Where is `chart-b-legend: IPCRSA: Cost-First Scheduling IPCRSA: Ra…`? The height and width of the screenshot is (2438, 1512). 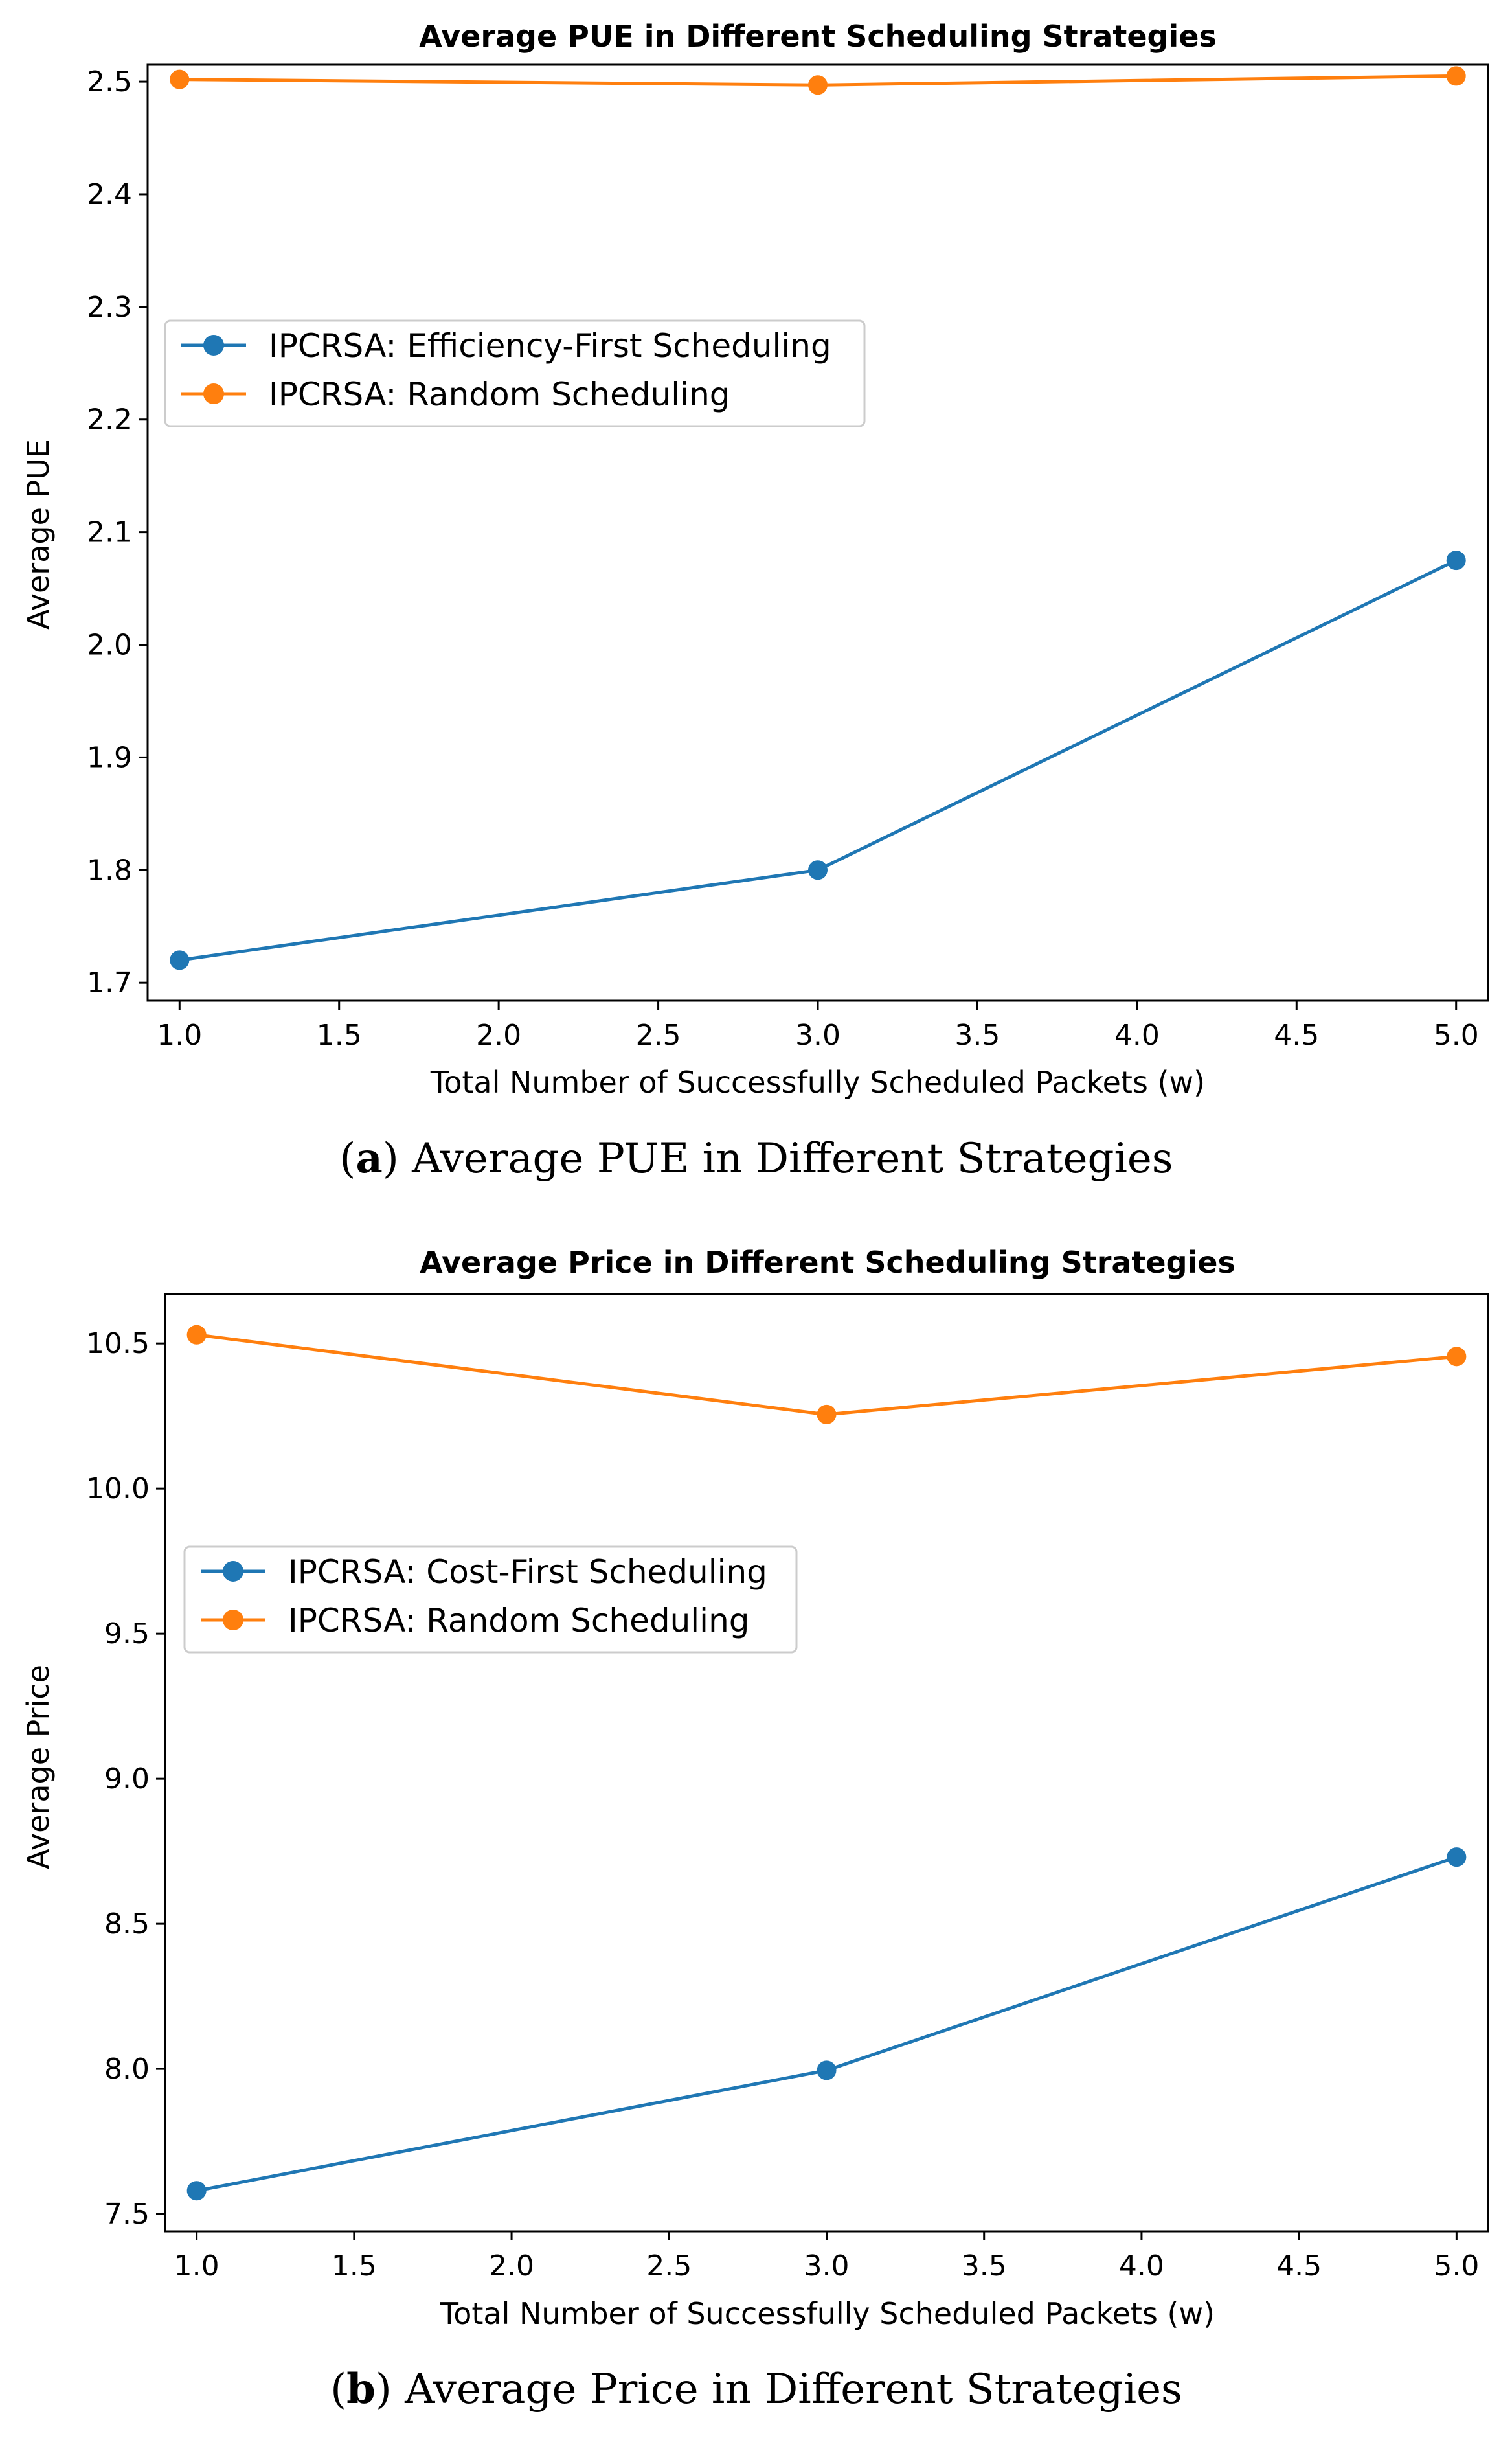 chart-b-legend: IPCRSA: Cost-First Scheduling IPCRSA: Ra… is located at coordinates (490, 1599).